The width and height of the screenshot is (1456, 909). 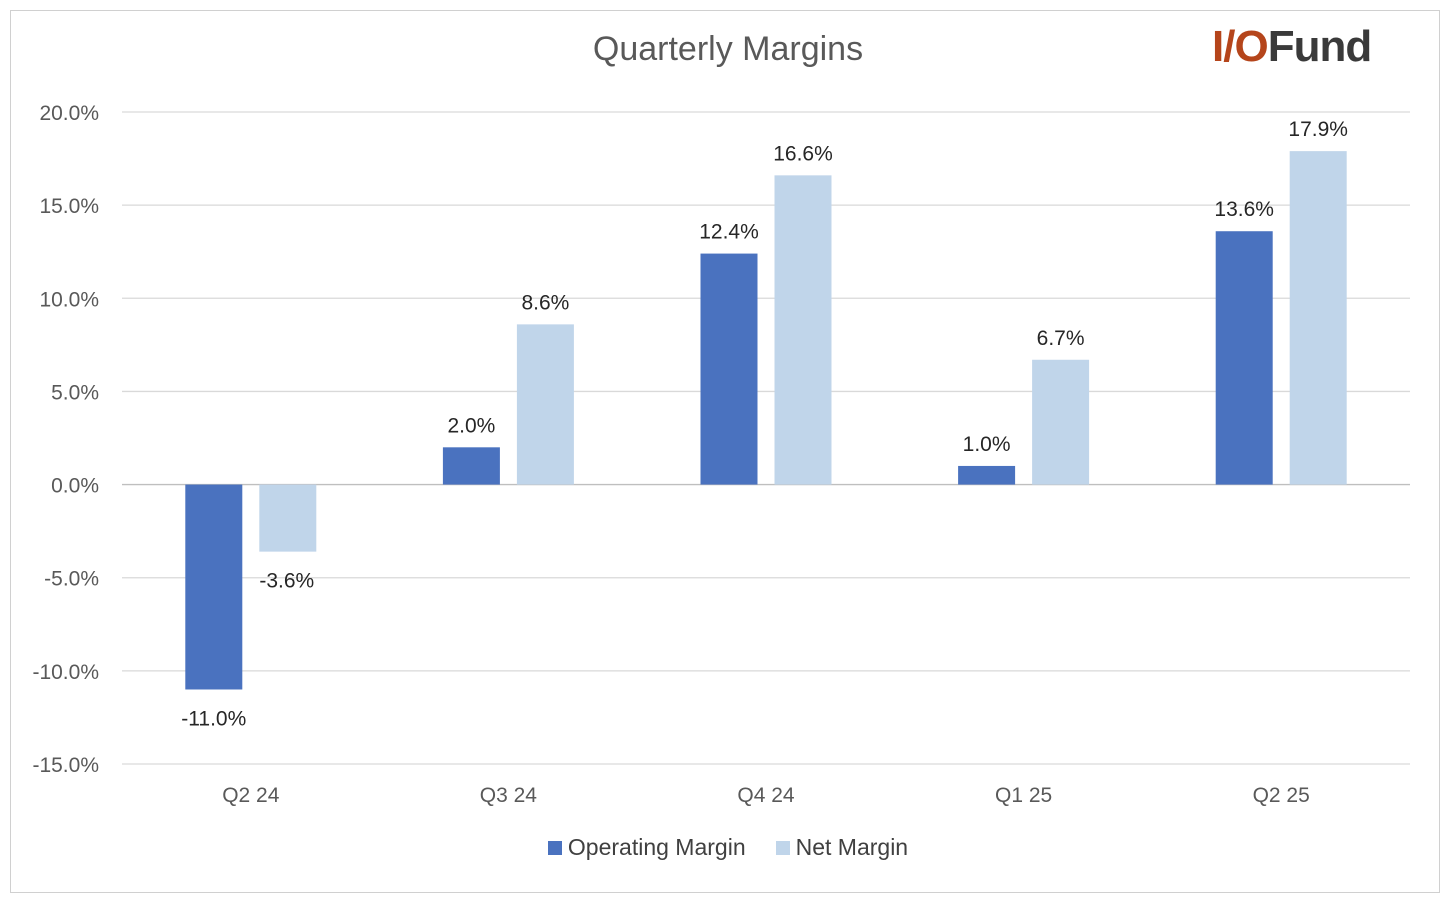 What do you see at coordinates (729, 232) in the screenshot?
I see `data-label: 12.4%` at bounding box center [729, 232].